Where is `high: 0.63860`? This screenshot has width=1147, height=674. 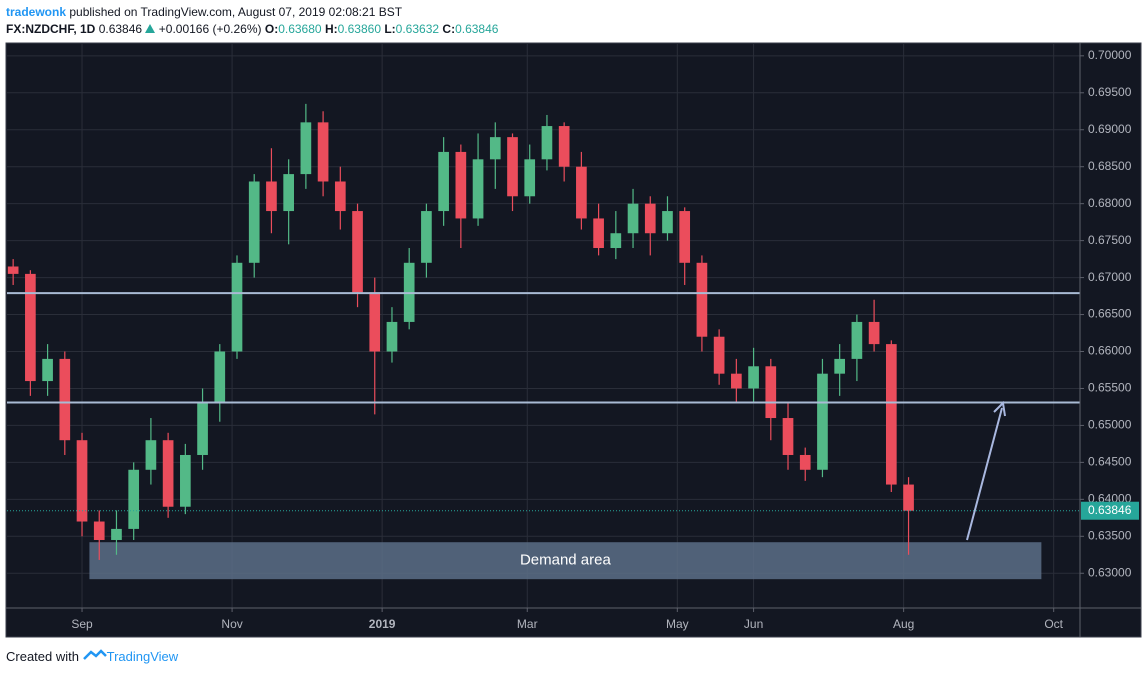 high: 0.63860 is located at coordinates (359, 29).